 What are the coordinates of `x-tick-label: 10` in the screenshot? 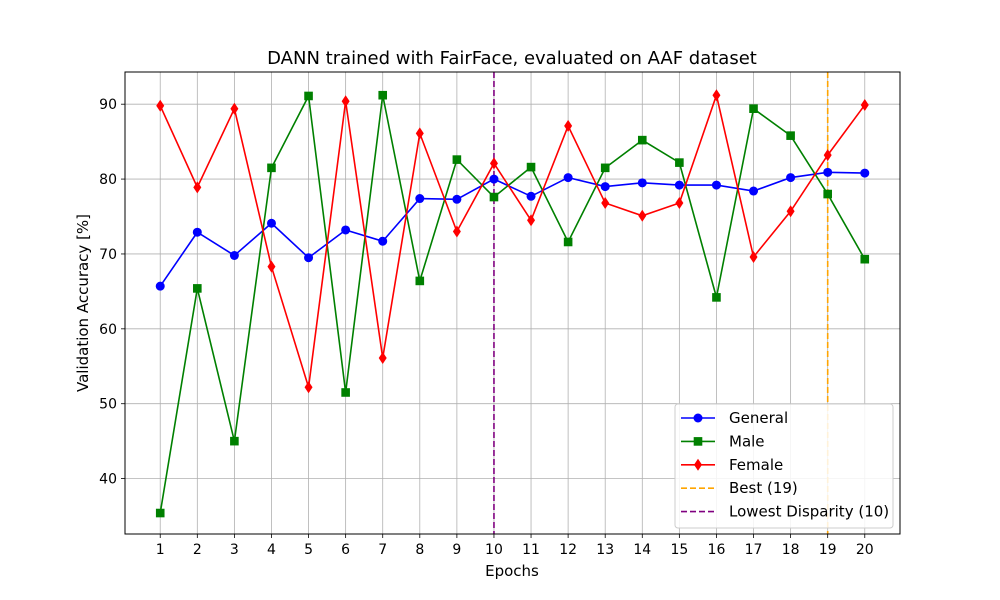 It's located at (494, 550).